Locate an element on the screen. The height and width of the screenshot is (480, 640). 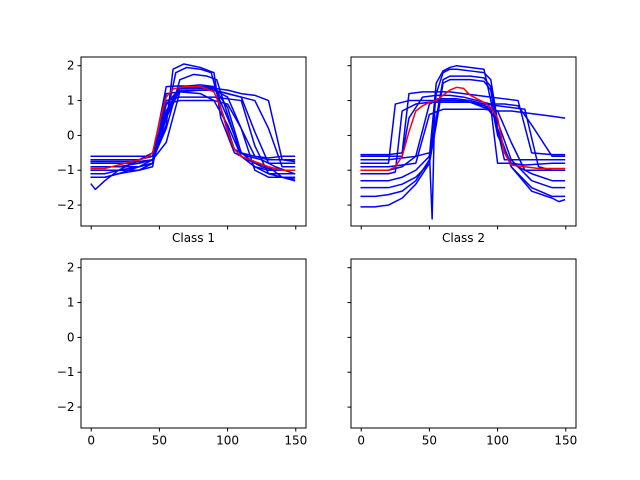
panel-2: Class 2 is located at coordinates (462, 150).